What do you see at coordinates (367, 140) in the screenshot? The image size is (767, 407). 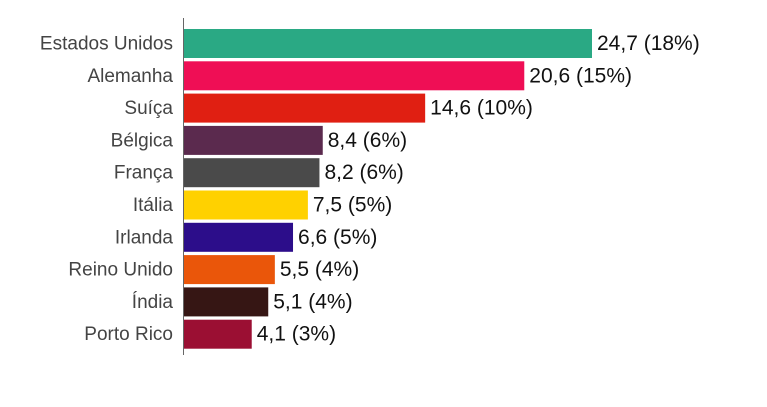 I see `value-label: 8,4 (6%)` at bounding box center [367, 140].